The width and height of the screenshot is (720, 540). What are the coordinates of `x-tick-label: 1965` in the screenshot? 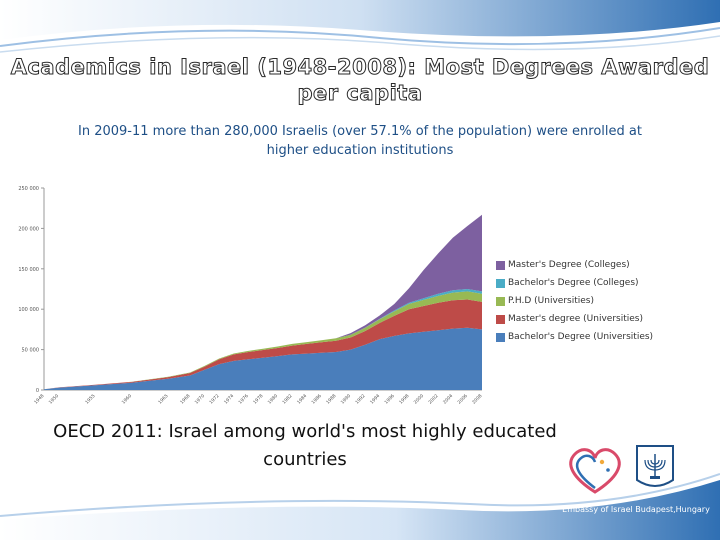 It's located at (163, 399).